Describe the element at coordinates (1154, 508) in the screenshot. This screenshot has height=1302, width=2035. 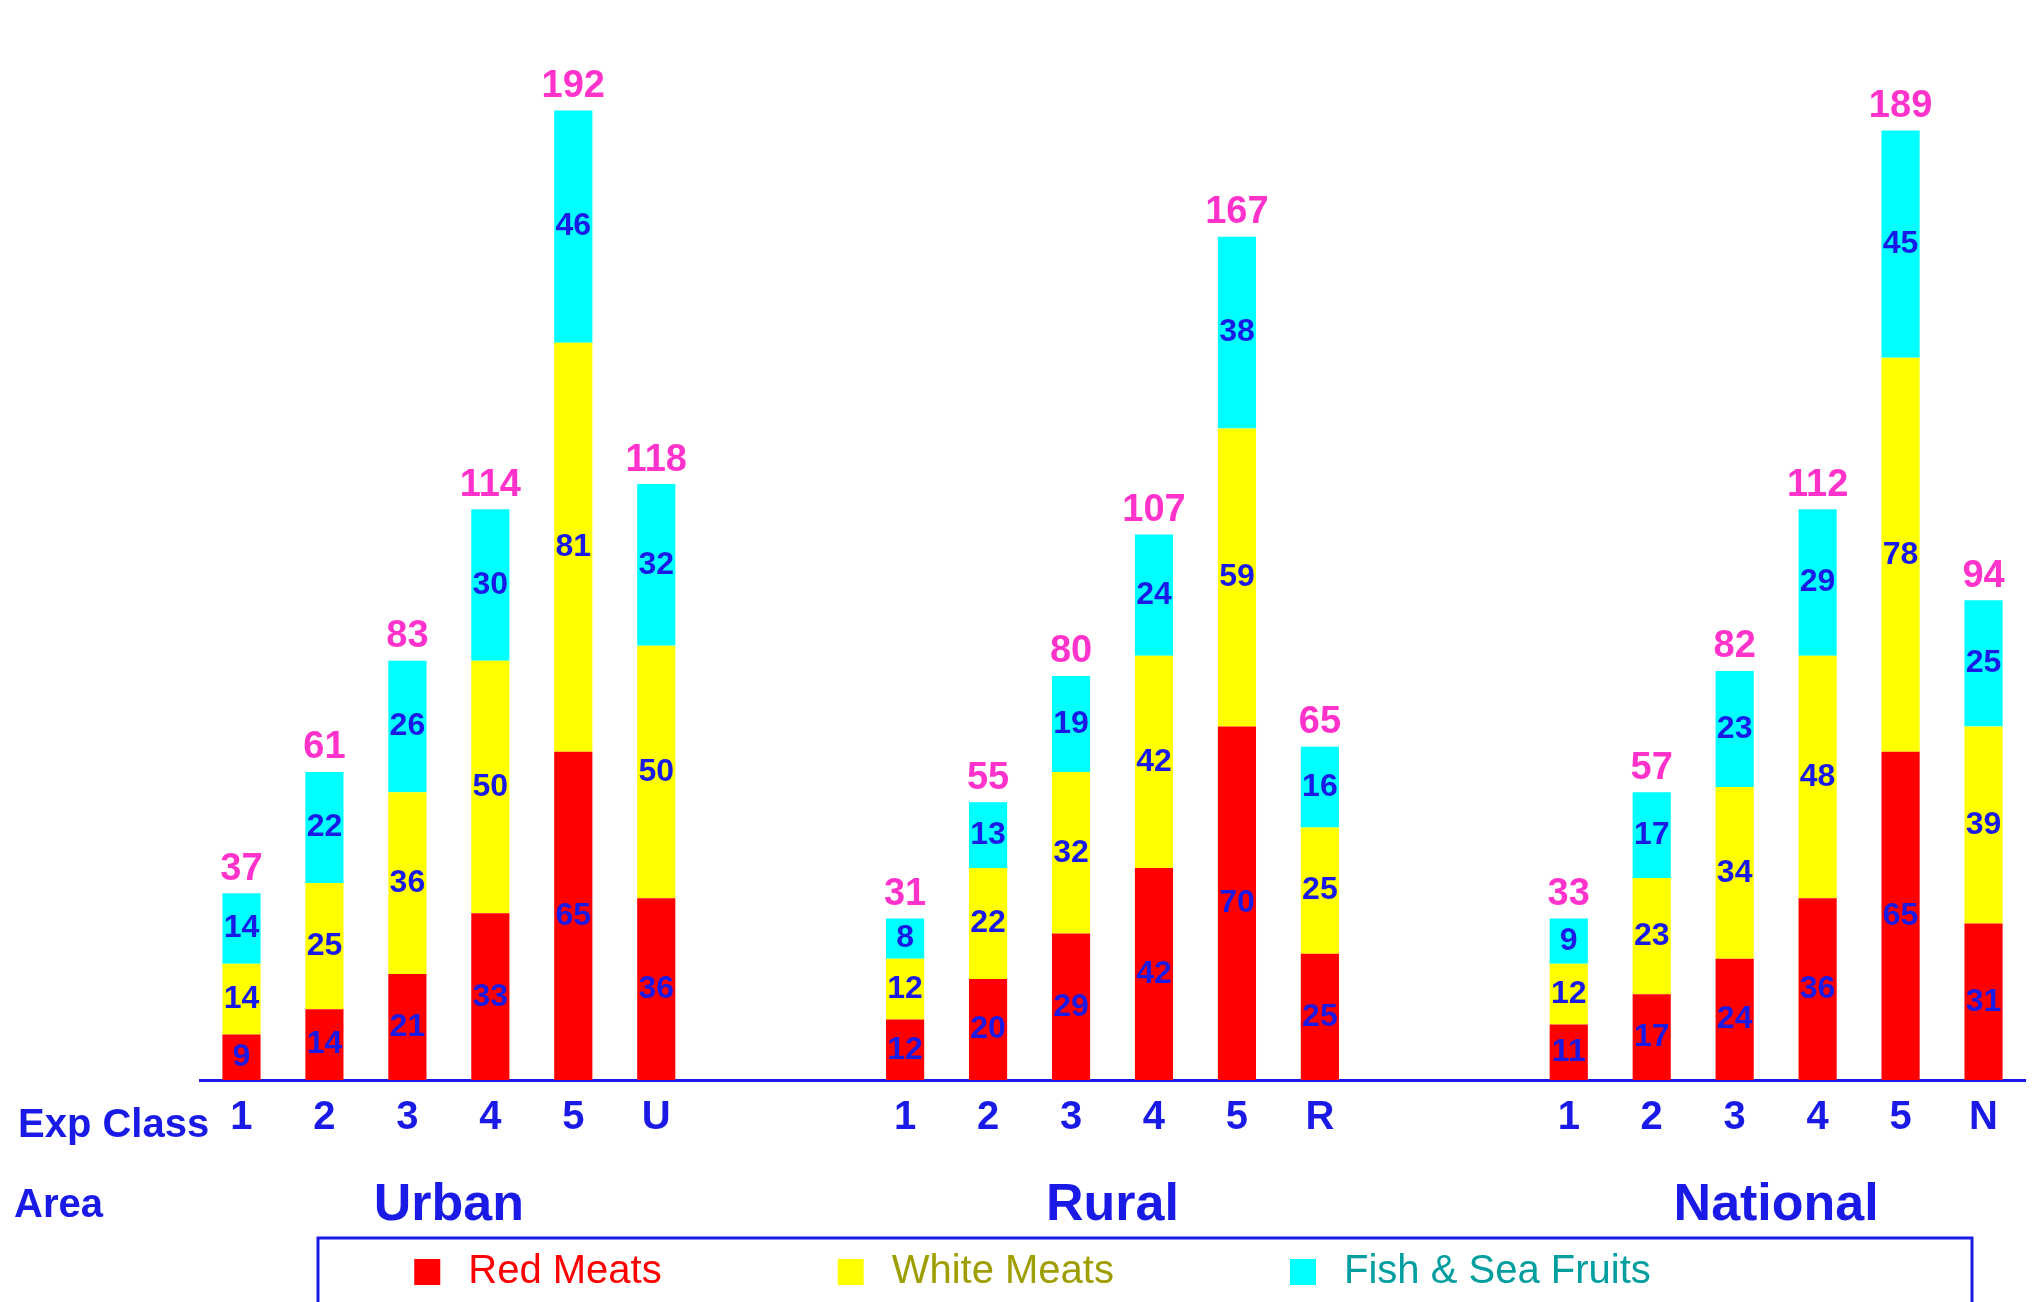
I see `total-label: 107` at that location.